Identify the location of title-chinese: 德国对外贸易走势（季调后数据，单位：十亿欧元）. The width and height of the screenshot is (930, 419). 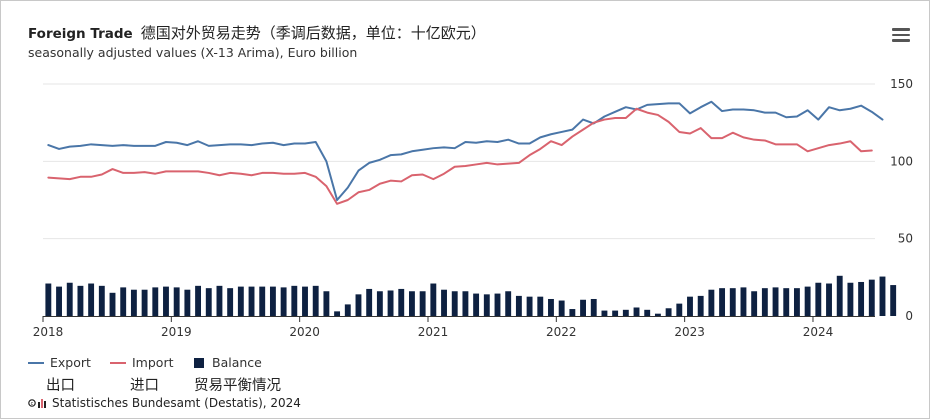
(313, 33).